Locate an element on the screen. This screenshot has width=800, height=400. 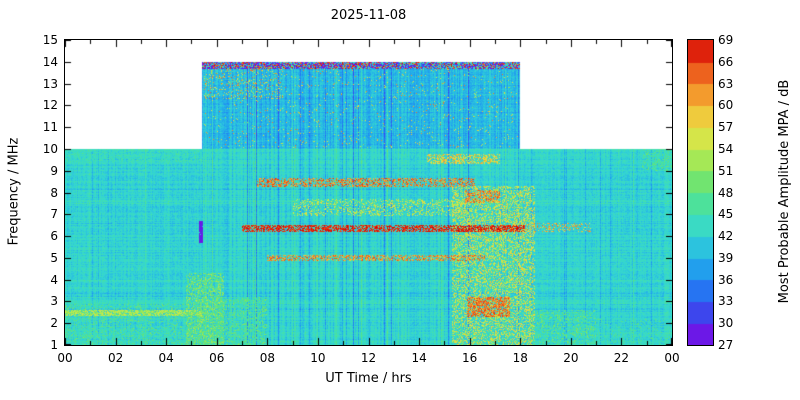
colorbar-tick-label: 39 is located at coordinates (726, 257).